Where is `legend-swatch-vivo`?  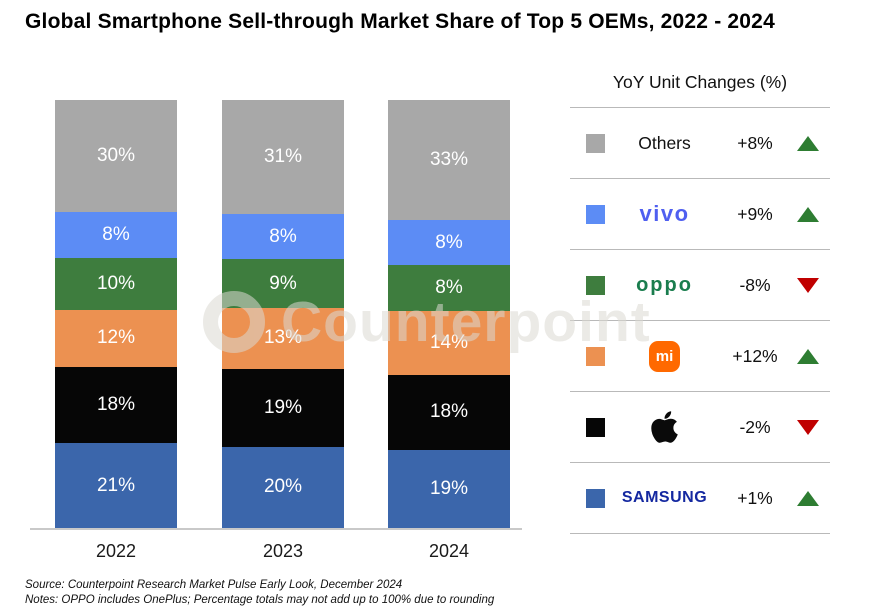 legend-swatch-vivo is located at coordinates (595, 214).